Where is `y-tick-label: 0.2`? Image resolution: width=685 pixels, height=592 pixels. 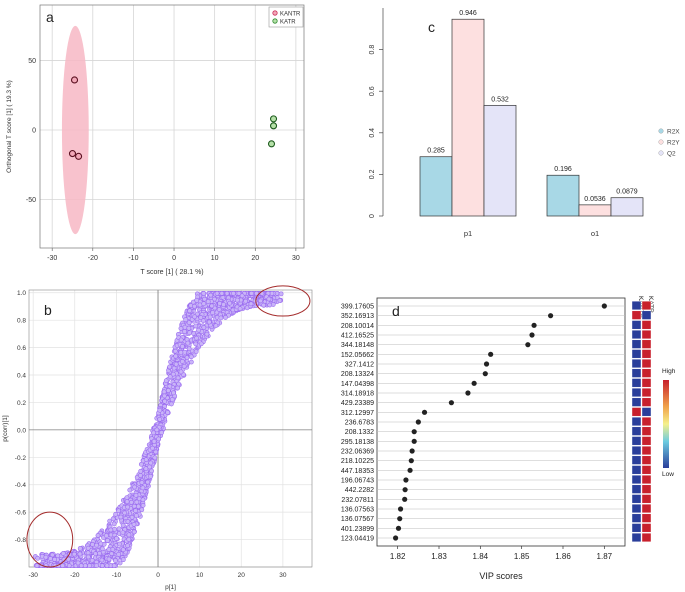 y-tick-label: 0.2 is located at coordinates (21, 403).